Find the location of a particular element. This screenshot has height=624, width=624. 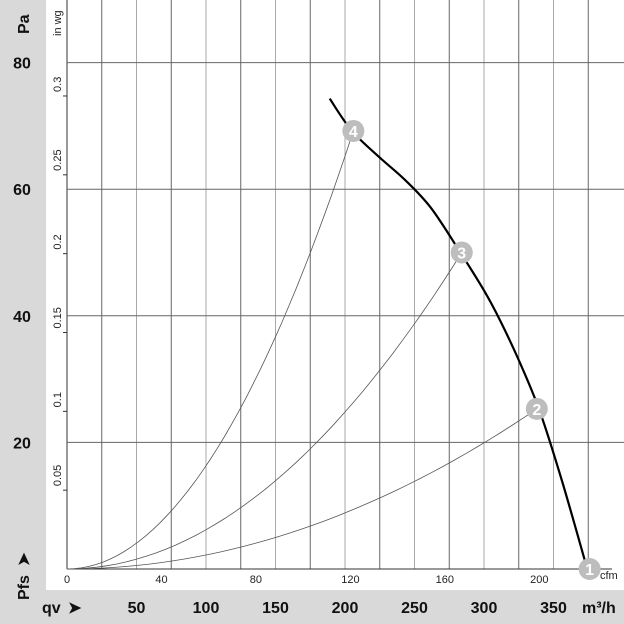

x-tick-label-m3h: 250 is located at coordinates (414, 608).